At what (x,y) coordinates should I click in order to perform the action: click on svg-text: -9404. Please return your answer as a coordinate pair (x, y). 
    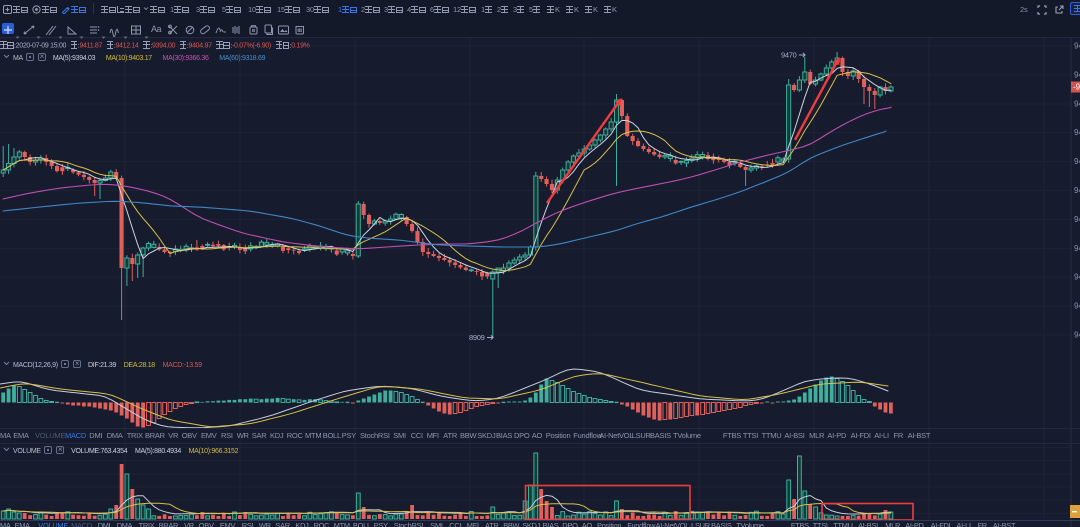
    Looking at the image, I should click on (1076, 87).